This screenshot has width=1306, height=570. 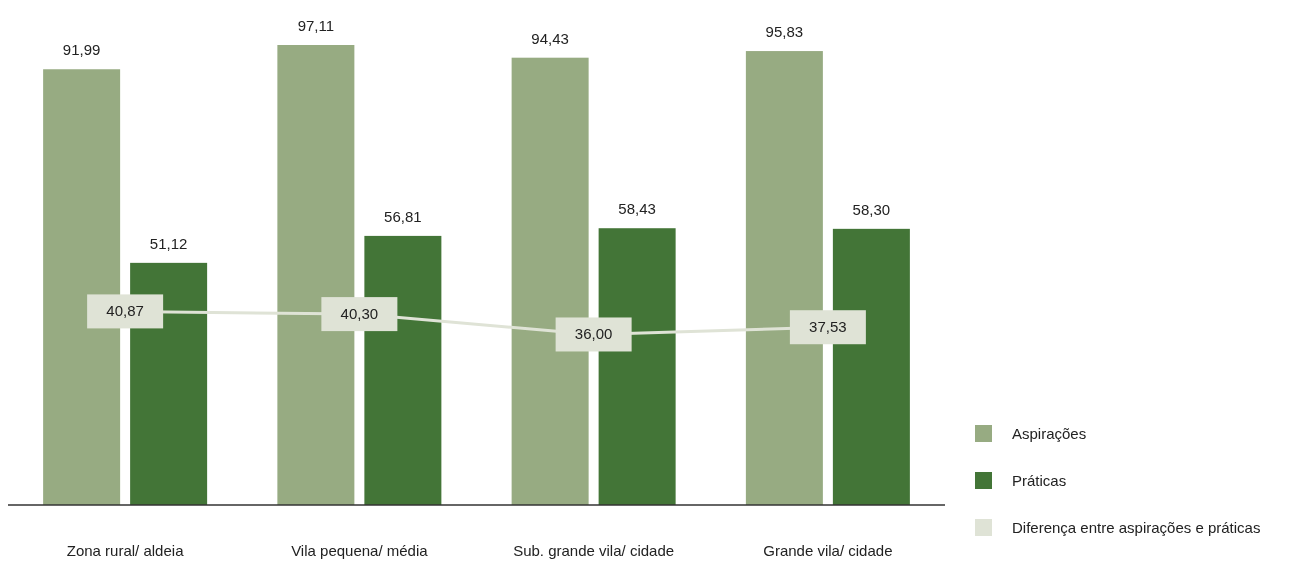 What do you see at coordinates (594, 550) in the screenshot?
I see `x-tick-label: Sub. grande vila/ cidade` at bounding box center [594, 550].